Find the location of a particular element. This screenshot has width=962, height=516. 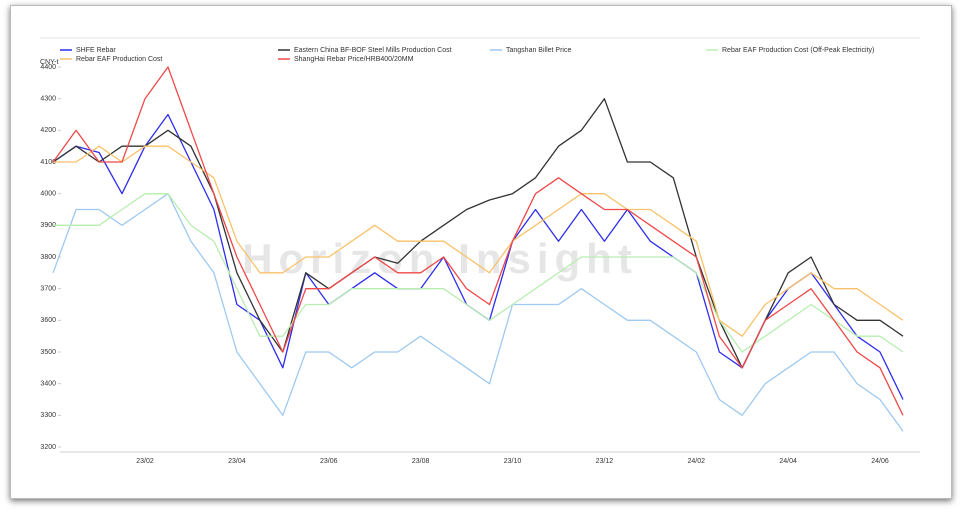

y-tick-label: 4000 is located at coordinates (48, 194).